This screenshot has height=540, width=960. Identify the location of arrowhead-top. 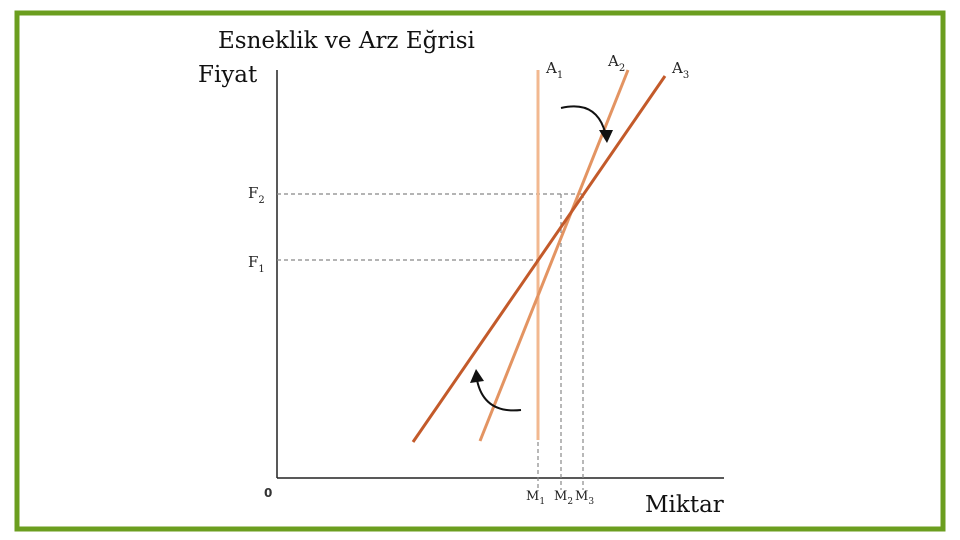
(606, 136).